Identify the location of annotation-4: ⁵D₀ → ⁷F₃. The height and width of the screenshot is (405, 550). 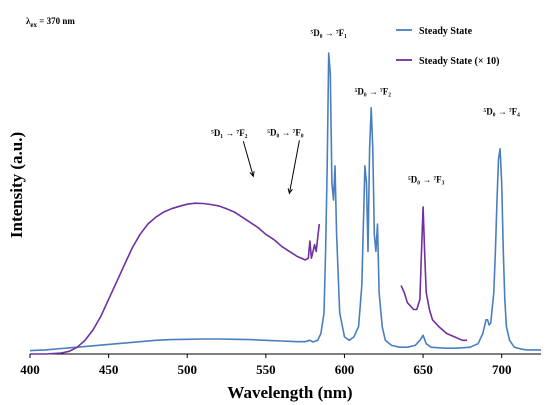
(426, 180).